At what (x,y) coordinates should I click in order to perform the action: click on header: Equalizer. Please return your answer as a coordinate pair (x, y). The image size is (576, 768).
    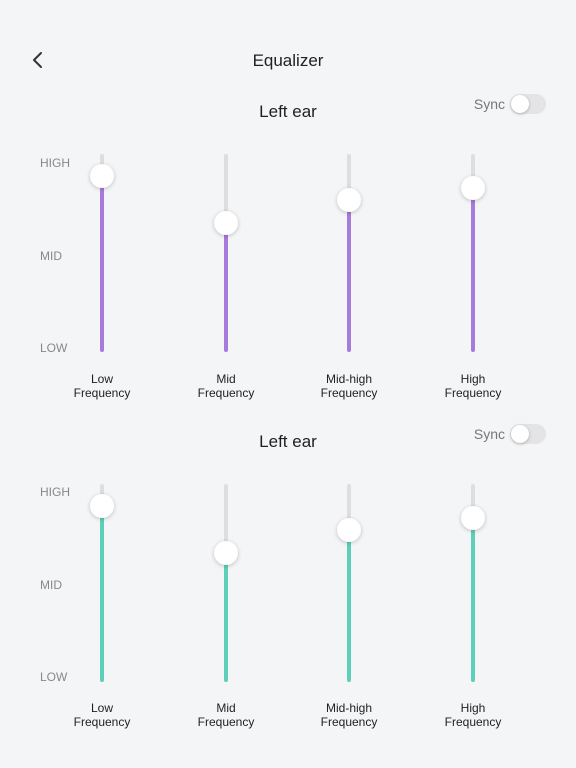
    Looking at the image, I should click on (288, 50).